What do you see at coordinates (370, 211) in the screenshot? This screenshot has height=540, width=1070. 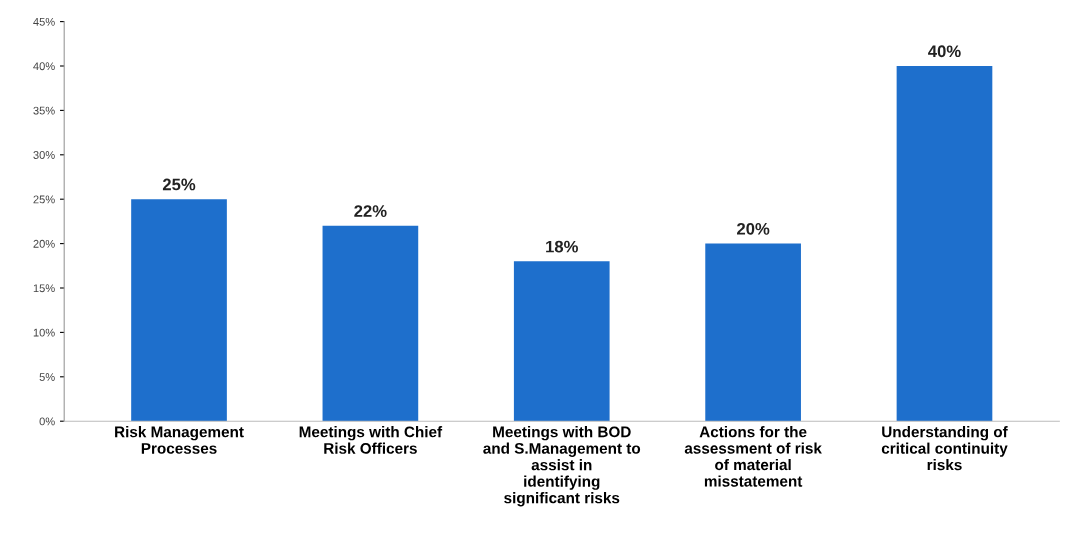 I see `data-label: 22%` at bounding box center [370, 211].